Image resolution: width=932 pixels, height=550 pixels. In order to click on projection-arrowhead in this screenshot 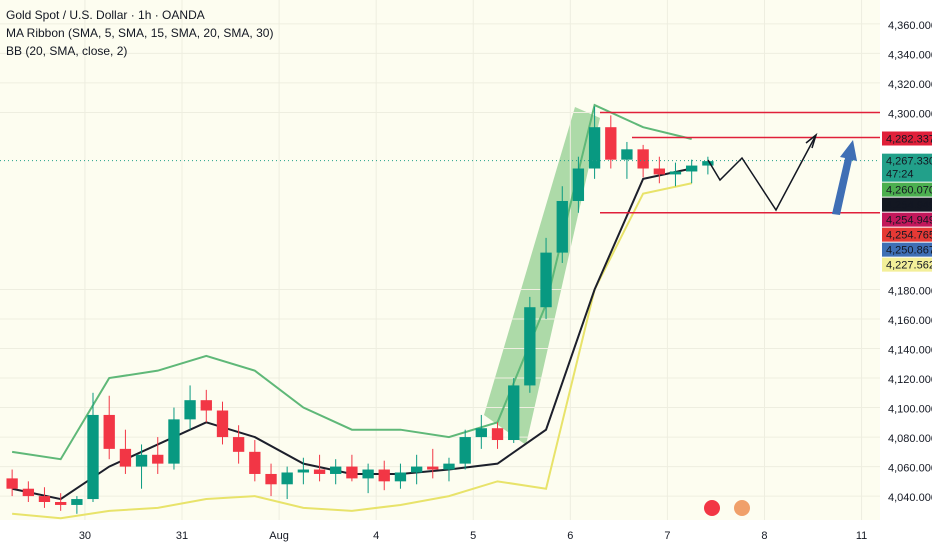, I will do `click(811, 140)`.